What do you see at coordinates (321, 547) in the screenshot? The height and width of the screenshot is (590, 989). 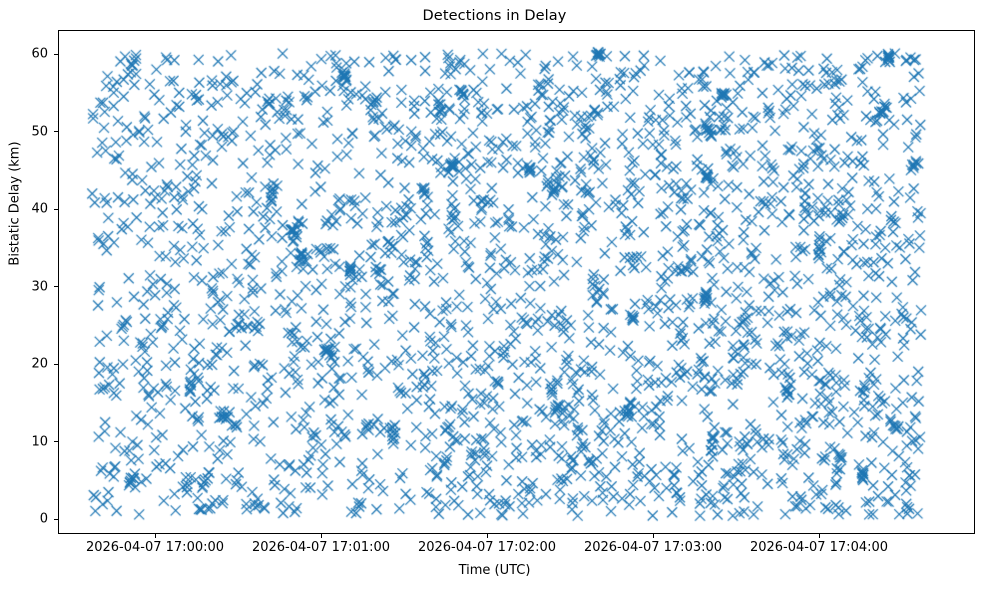 I see `x-tick-label: 2026-04-07 17:01:00` at bounding box center [321, 547].